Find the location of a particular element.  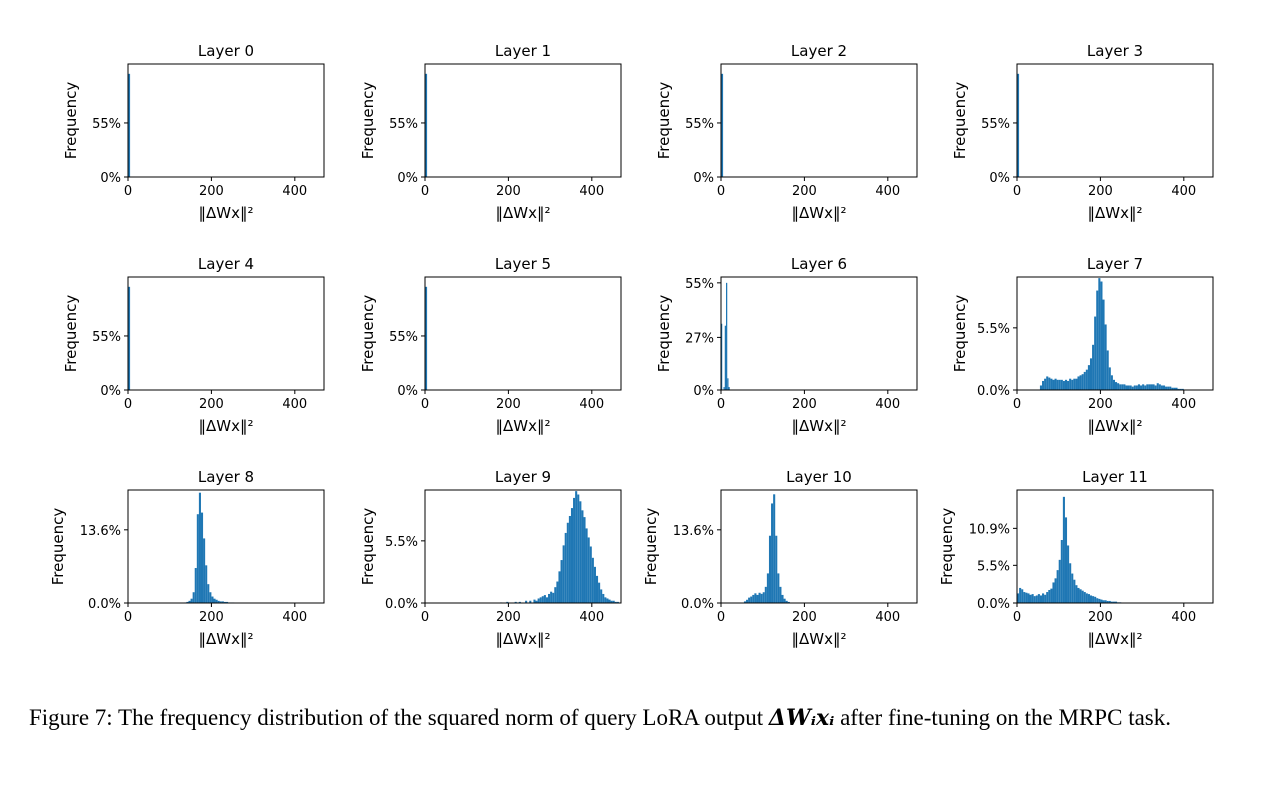

panel-title: Layer 4 is located at coordinates (226, 264).